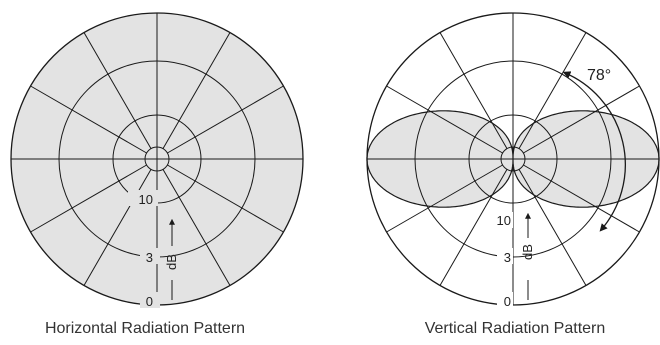 The image size is (660, 345). I want to click on beamwidth-label: 78°, so click(599, 75).